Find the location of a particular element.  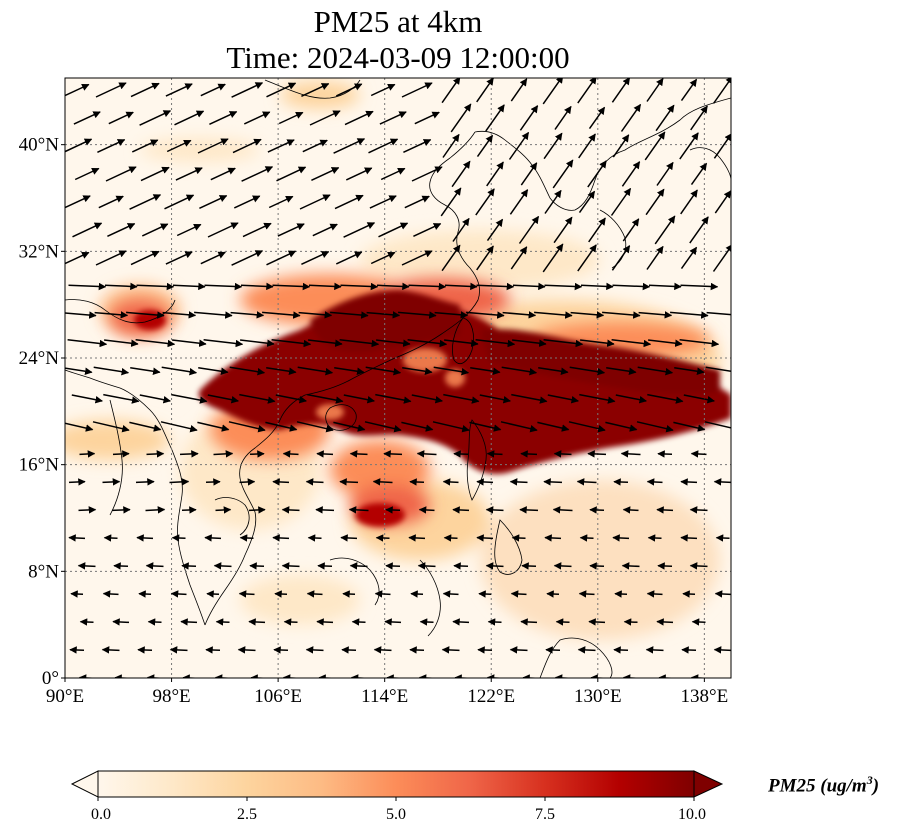

colorbar-bar is located at coordinates (396, 784).